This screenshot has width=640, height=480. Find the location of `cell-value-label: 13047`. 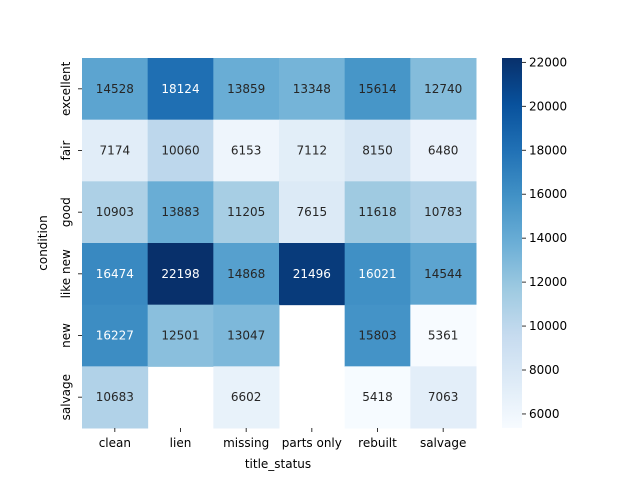

cell-value-label: 13047 is located at coordinates (246, 336).